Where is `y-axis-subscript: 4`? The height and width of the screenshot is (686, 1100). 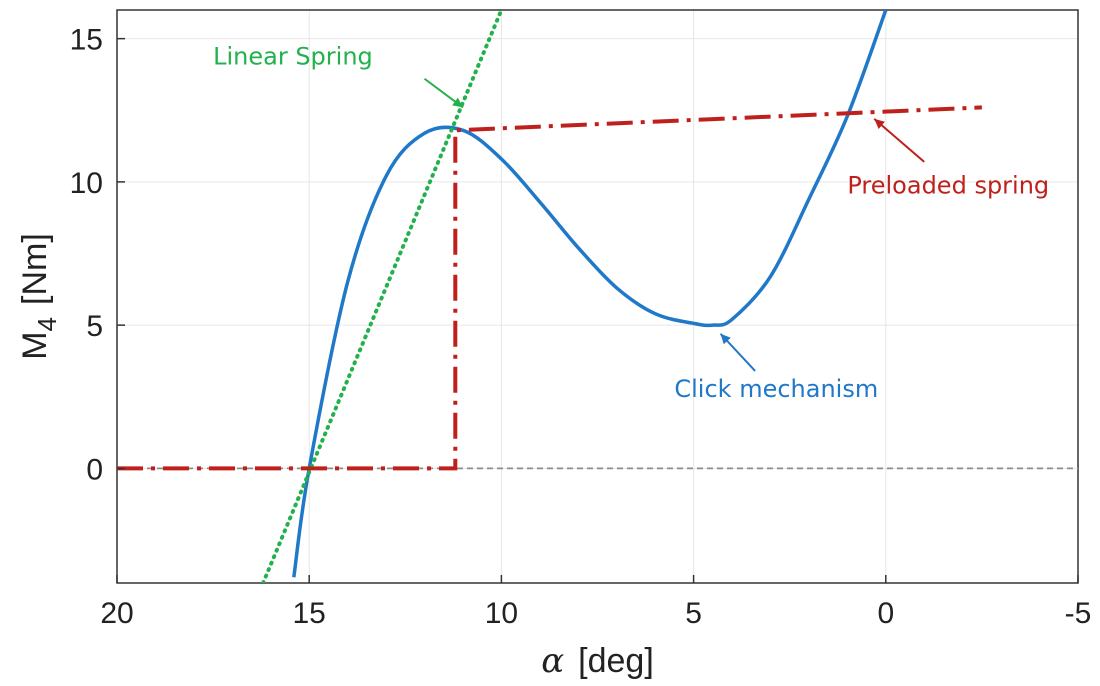 y-axis-subscript: 4 is located at coordinates (47, 324).